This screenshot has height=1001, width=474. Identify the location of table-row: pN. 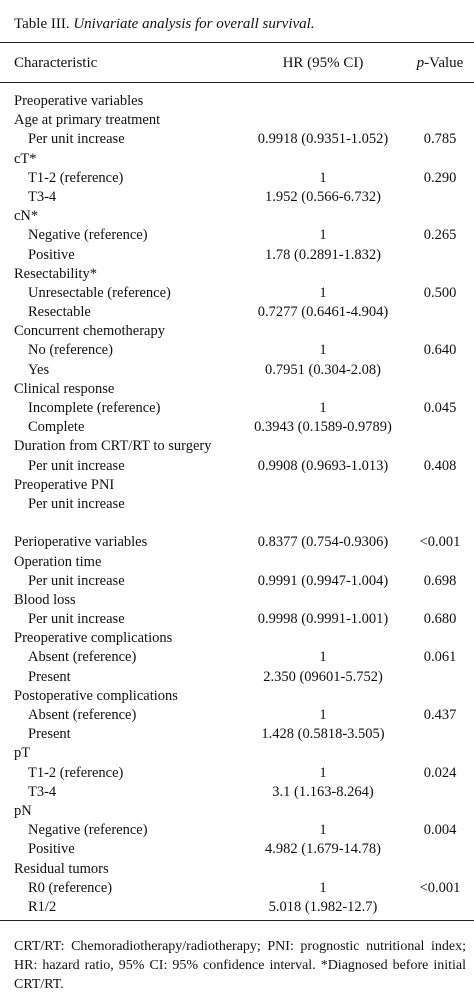
(237, 811).